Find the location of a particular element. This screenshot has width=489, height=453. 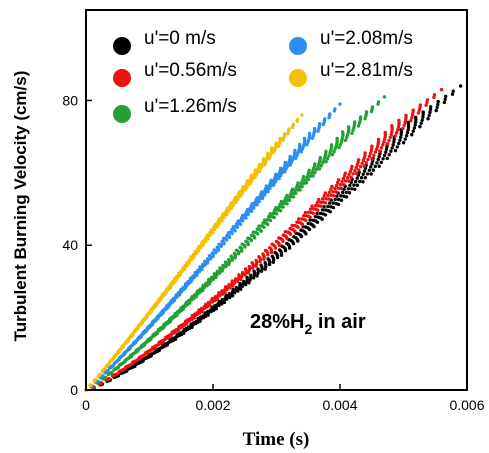

x-axis-ticks: 0 0.002 0.004 0.006 is located at coordinates (283, 398).